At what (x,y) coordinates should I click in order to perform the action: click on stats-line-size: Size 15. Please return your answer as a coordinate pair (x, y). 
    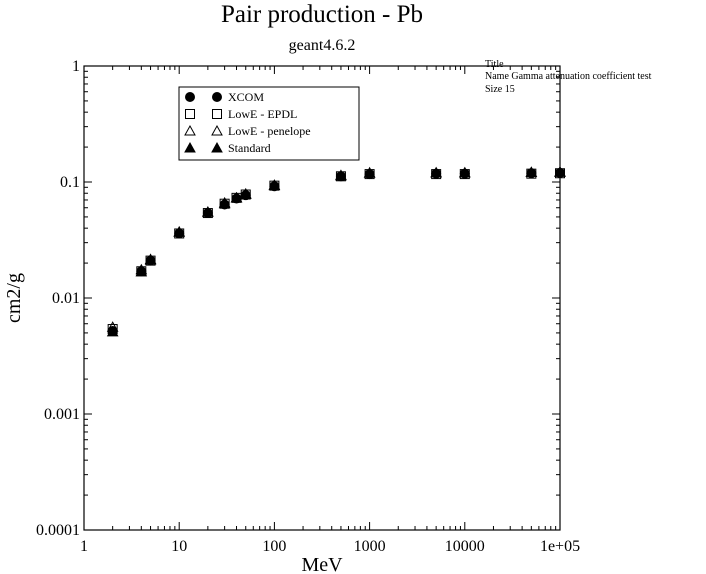
    Looking at the image, I should click on (500, 89).